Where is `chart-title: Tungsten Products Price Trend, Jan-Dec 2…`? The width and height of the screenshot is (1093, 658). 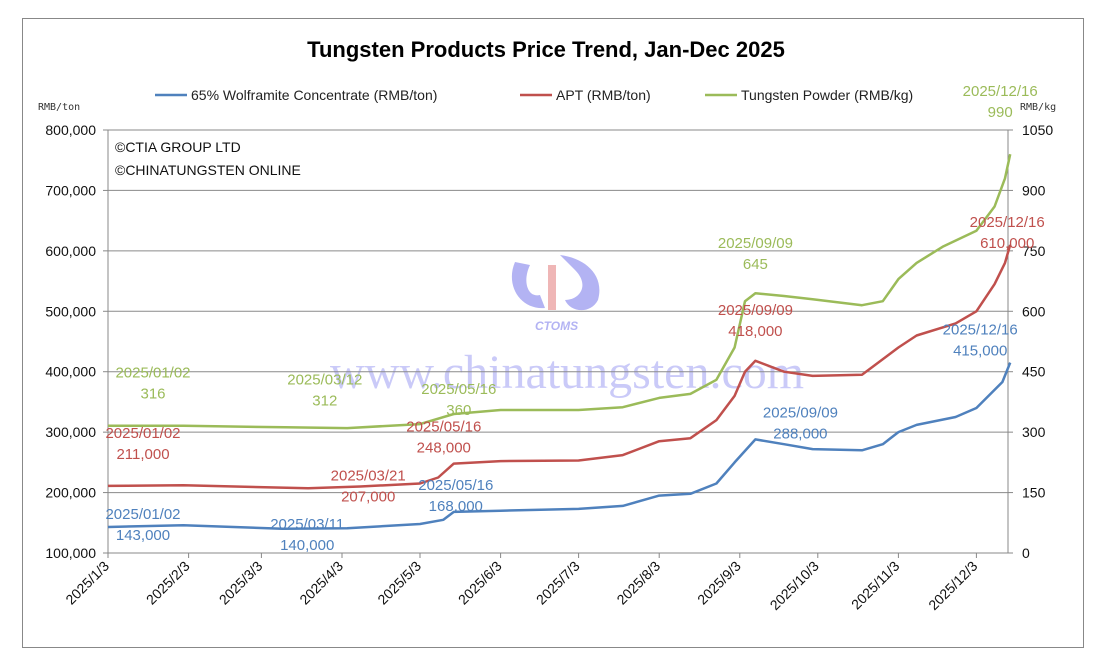
chart-title: Tungsten Products Price Trend, Jan-Dec 2… is located at coordinates (546, 49).